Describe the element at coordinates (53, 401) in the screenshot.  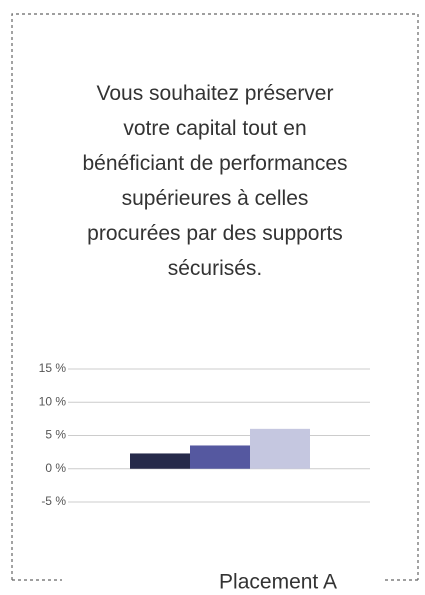
I see `y-tick-label: 10 %` at that location.